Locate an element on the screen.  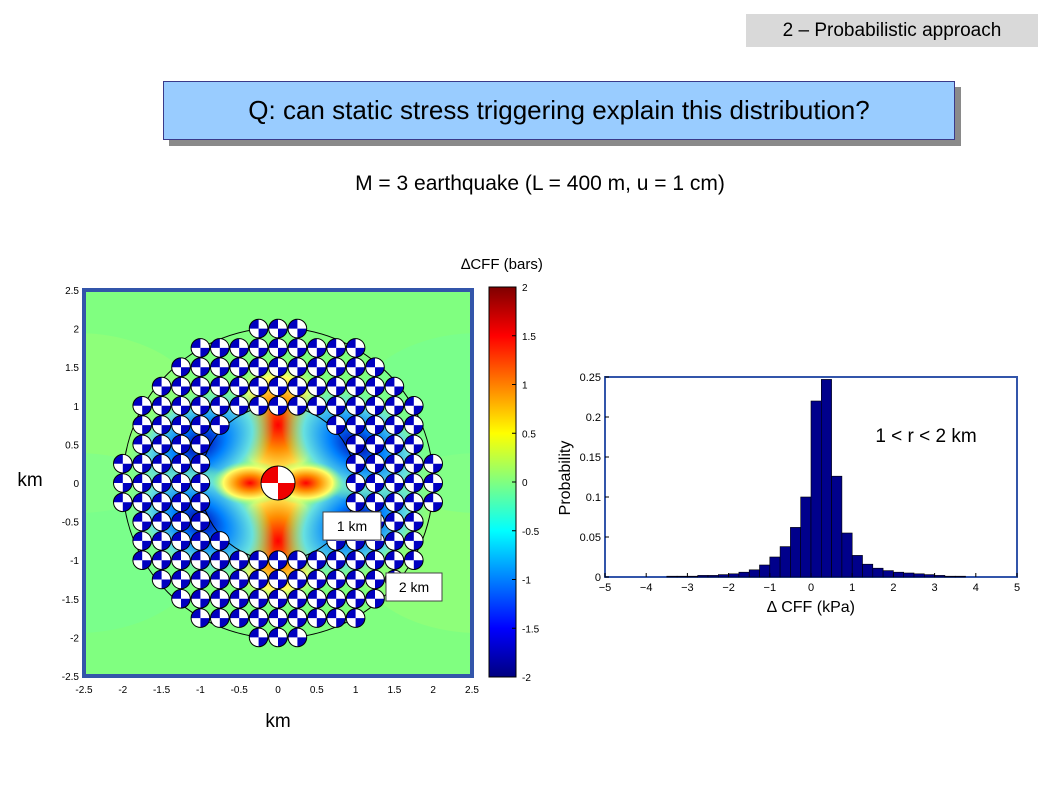
map-x-tick-label: 0.5 is located at coordinates (317, 690).